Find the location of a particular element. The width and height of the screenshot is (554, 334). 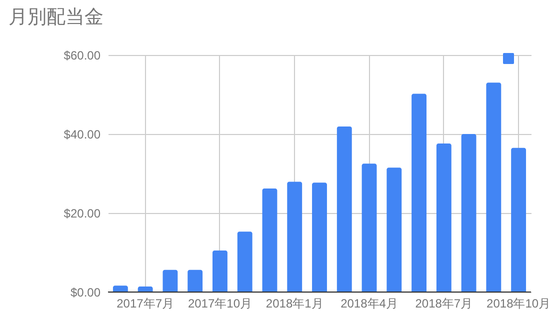

y-tick-label: $20.00 is located at coordinates (82, 213).